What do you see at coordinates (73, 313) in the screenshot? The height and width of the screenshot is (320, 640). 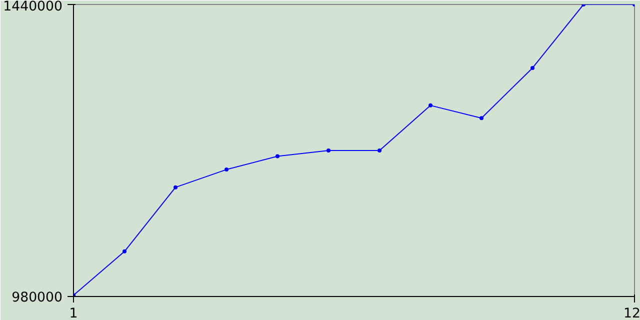 I see `x-tick-label: 1` at bounding box center [73, 313].